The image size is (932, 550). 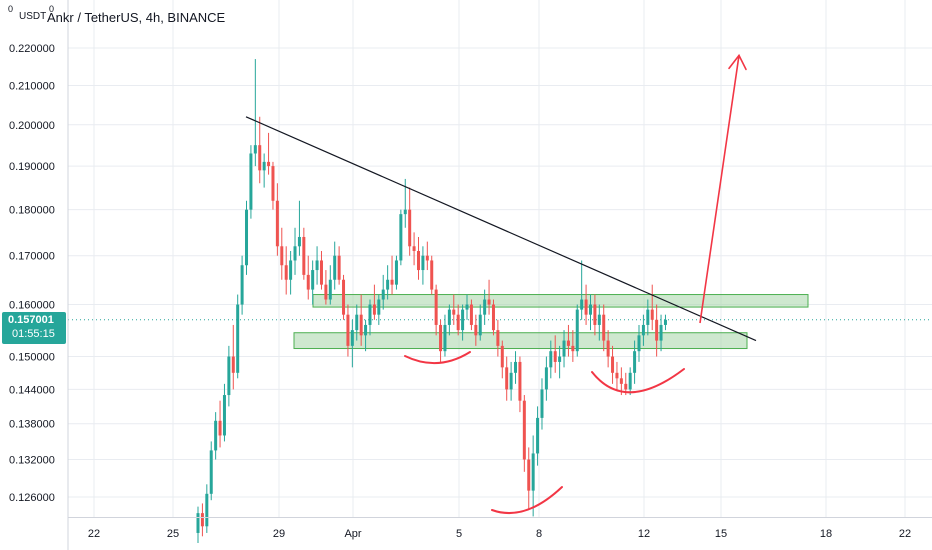 What do you see at coordinates (352, 534) in the screenshot?
I see `x-tick-label: Apr` at bounding box center [352, 534].